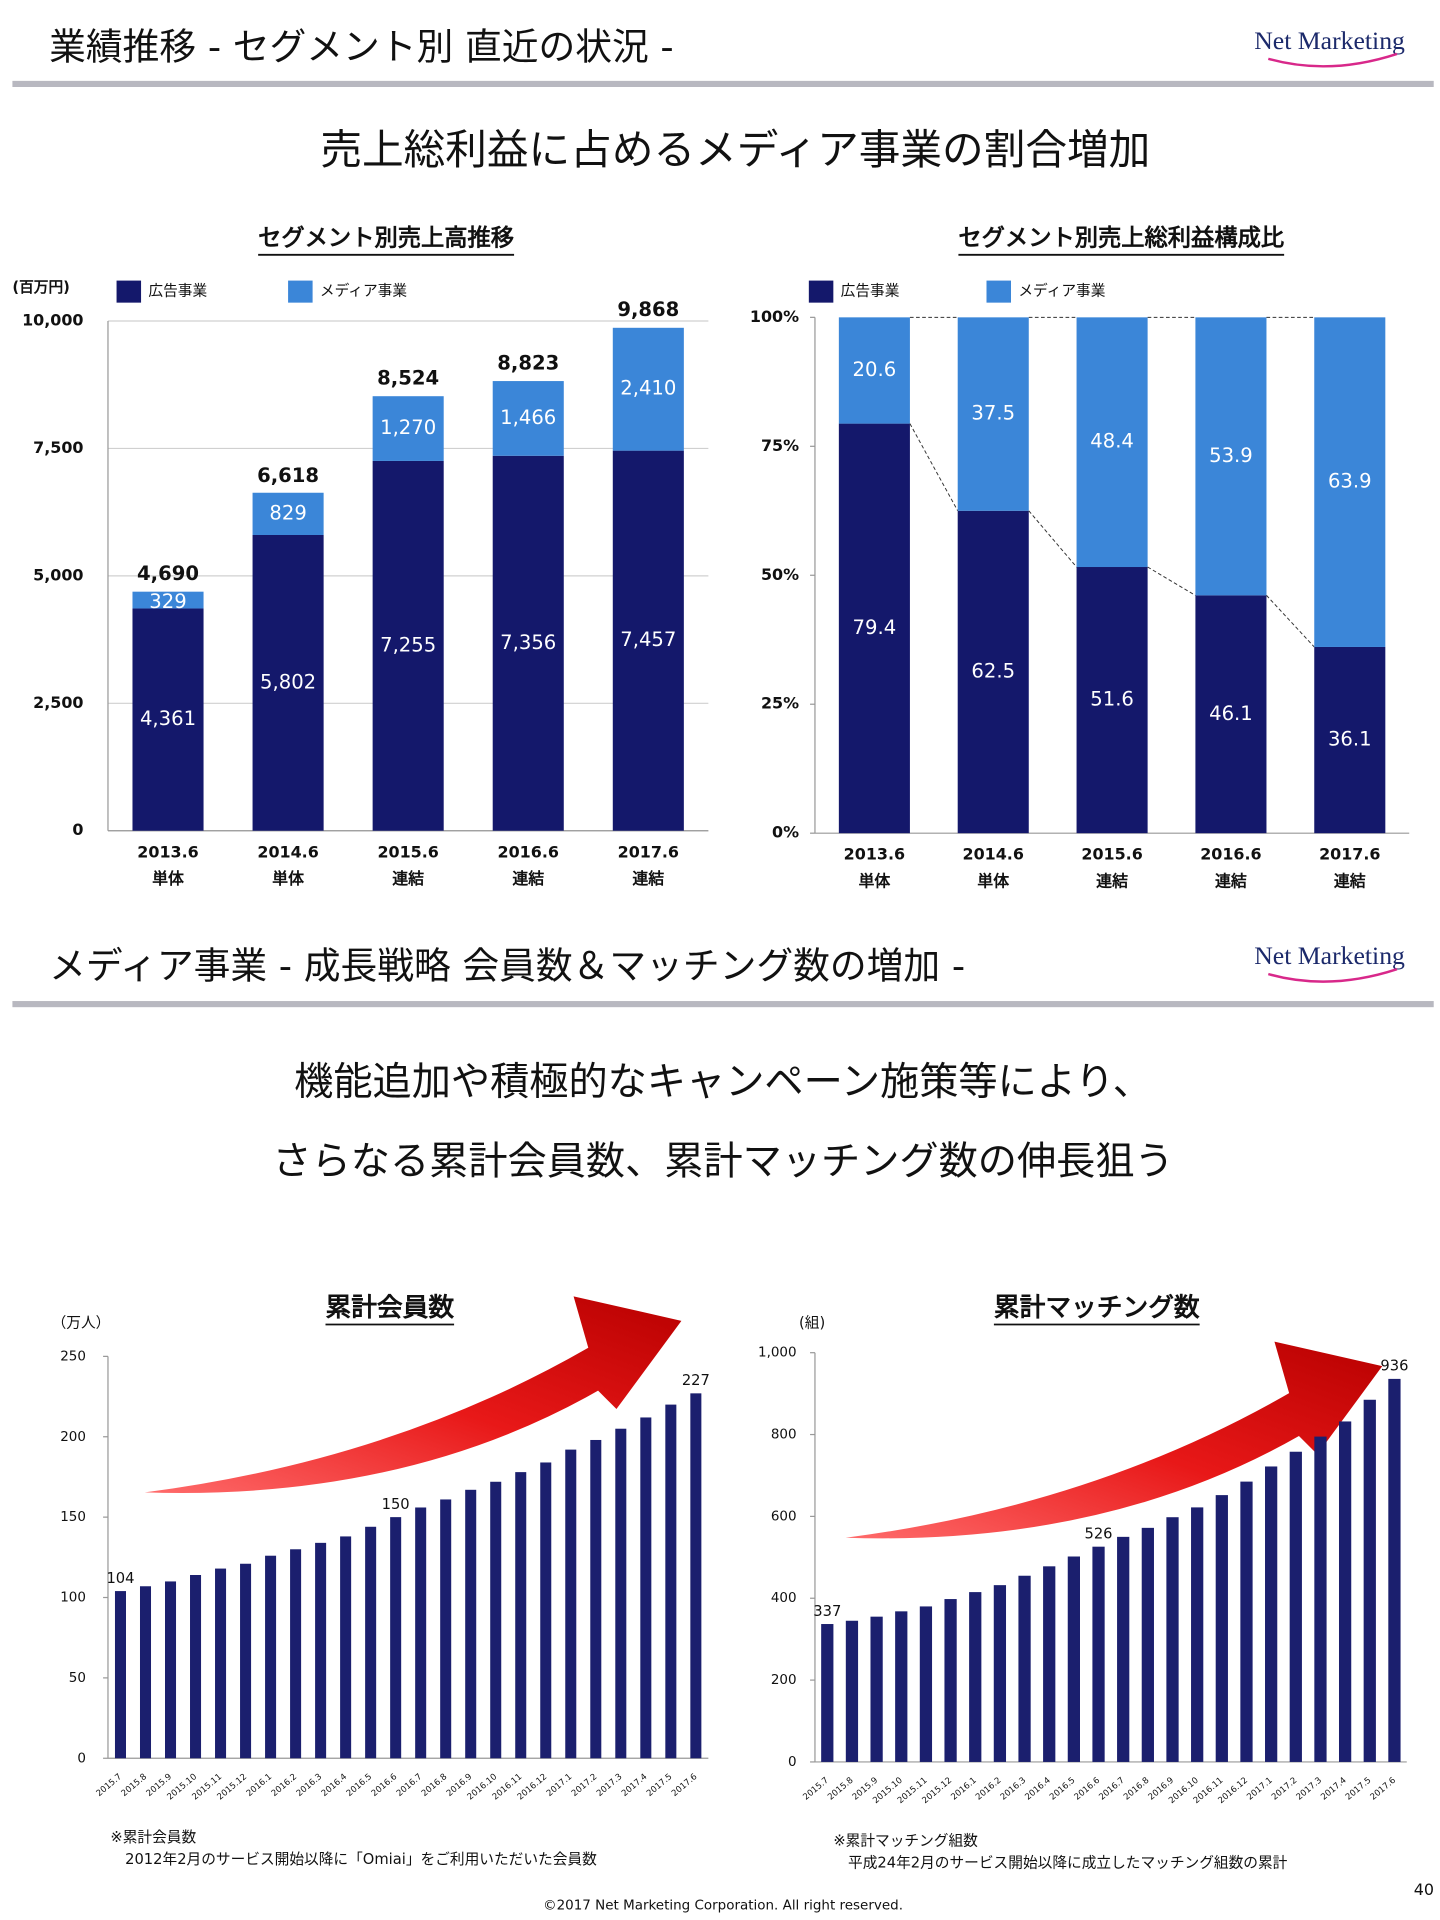  Describe the element at coordinates (409, 1785) in the screenshot. I see `x-tick-label: 2016.7` at that location.